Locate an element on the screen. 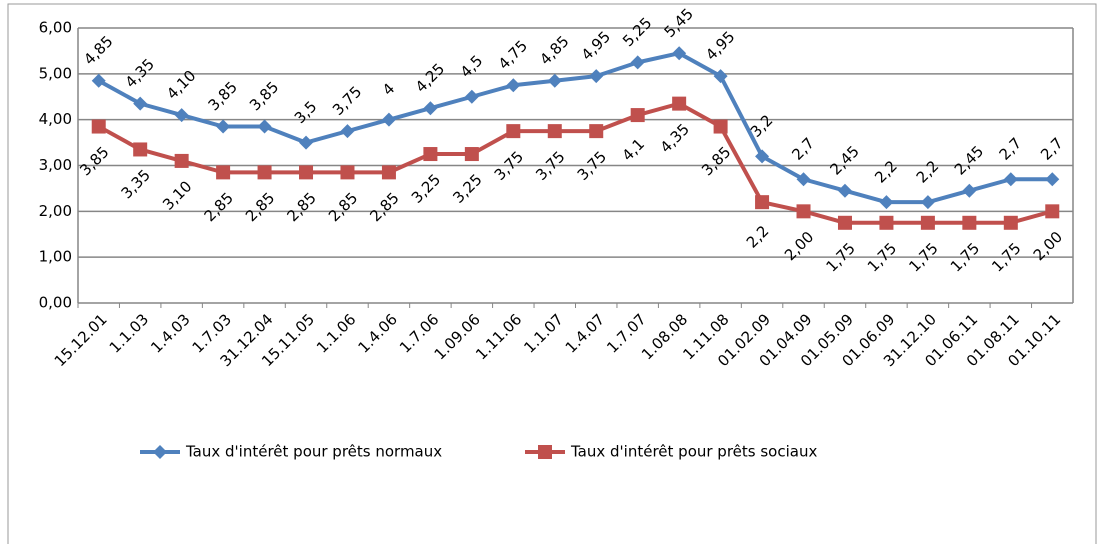 The width and height of the screenshot is (1101, 544). y-tick-label: 5,00 is located at coordinates (55, 73).